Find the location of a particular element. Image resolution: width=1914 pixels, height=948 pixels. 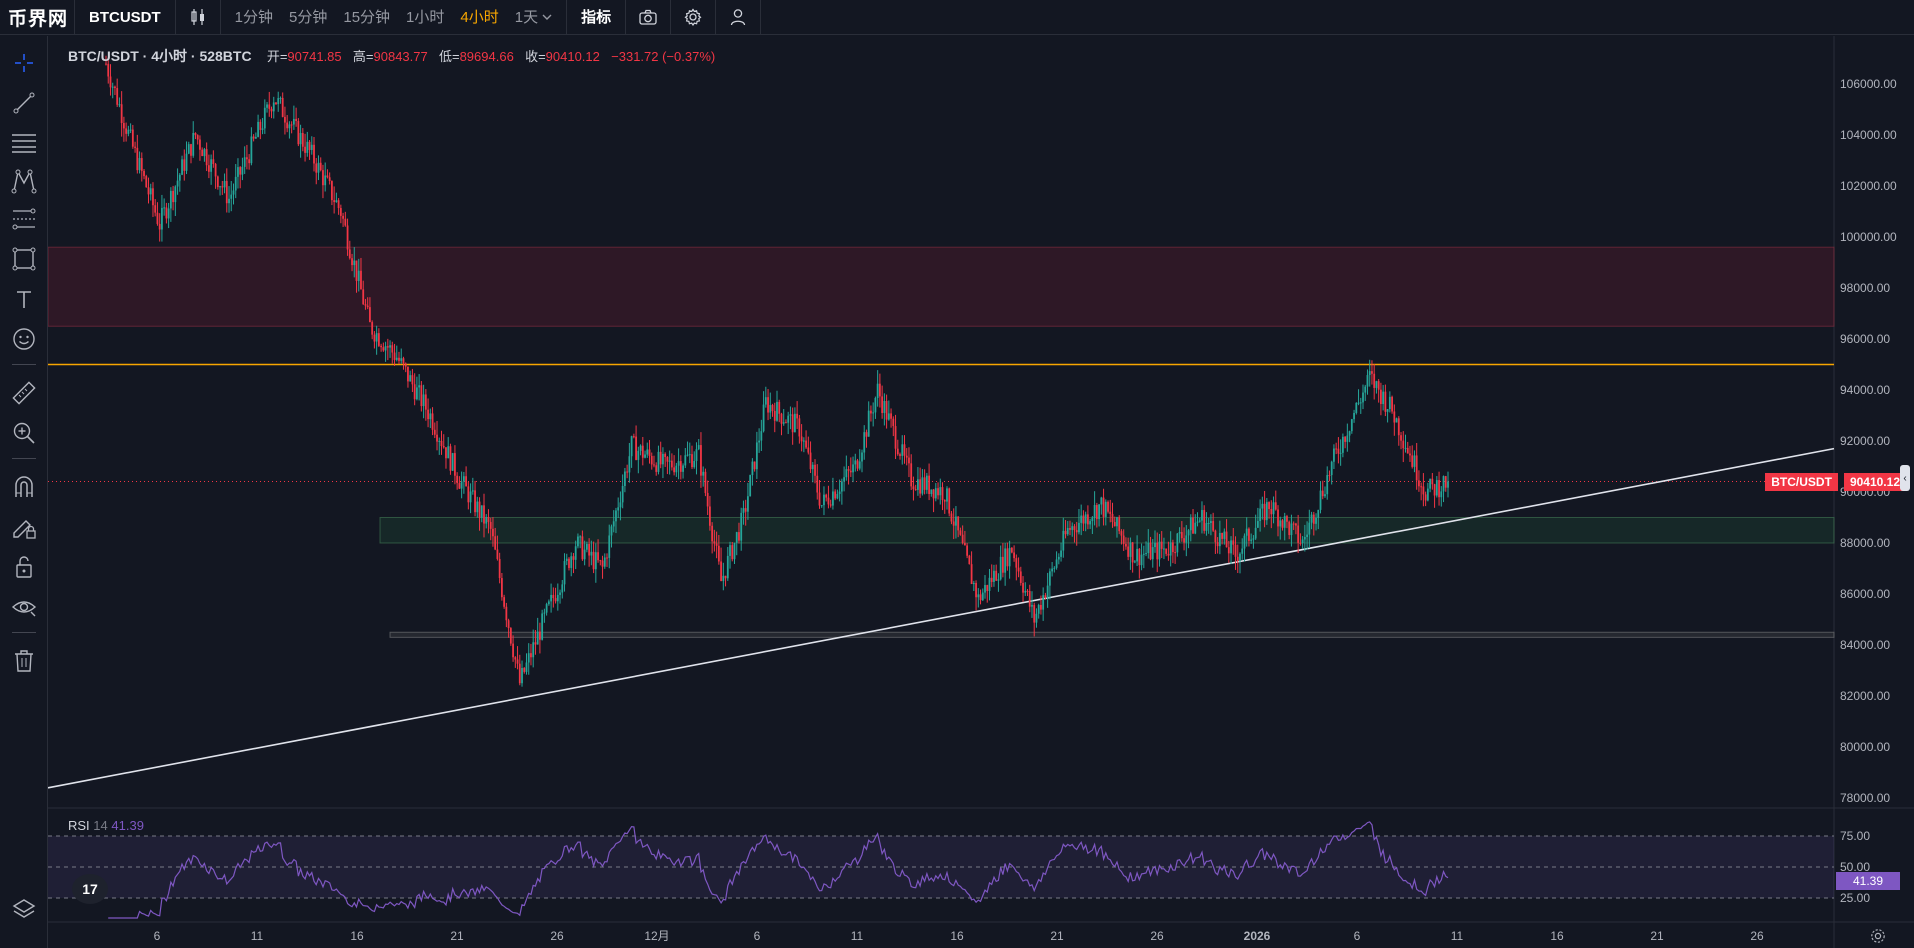

timeframe-1d-dropdown: 1天 is located at coordinates (533, 17).